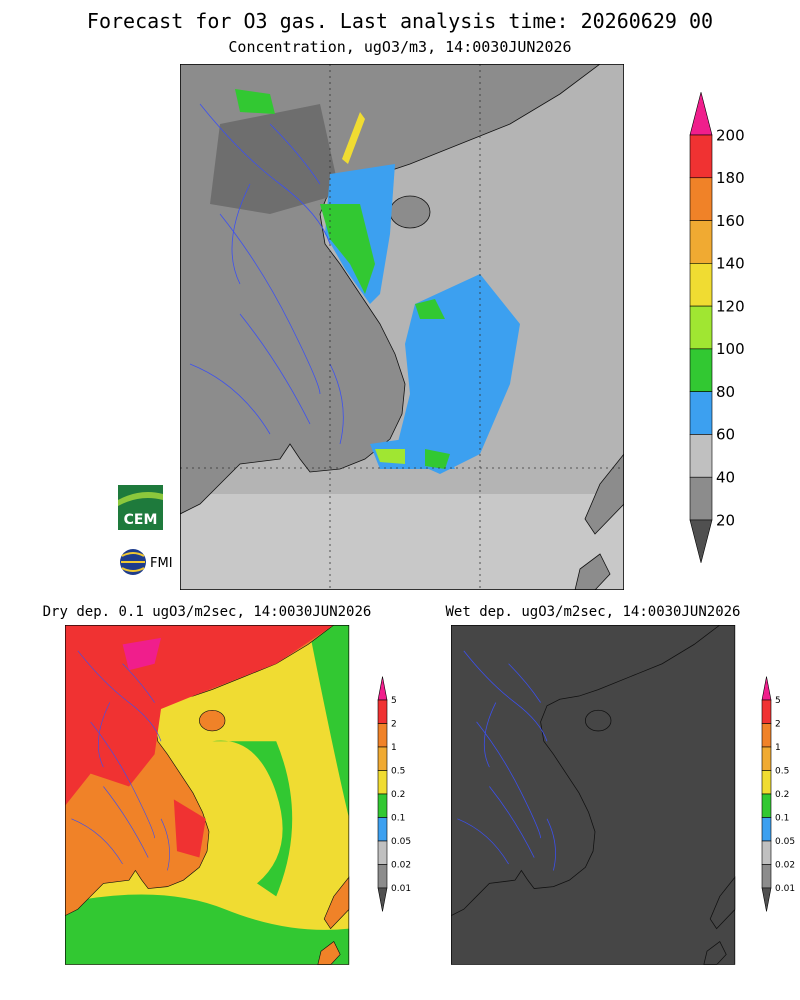 The image size is (800, 1000). Describe the element at coordinates (730, 306) in the screenshot. I see `colorbar-label: 120` at that location.